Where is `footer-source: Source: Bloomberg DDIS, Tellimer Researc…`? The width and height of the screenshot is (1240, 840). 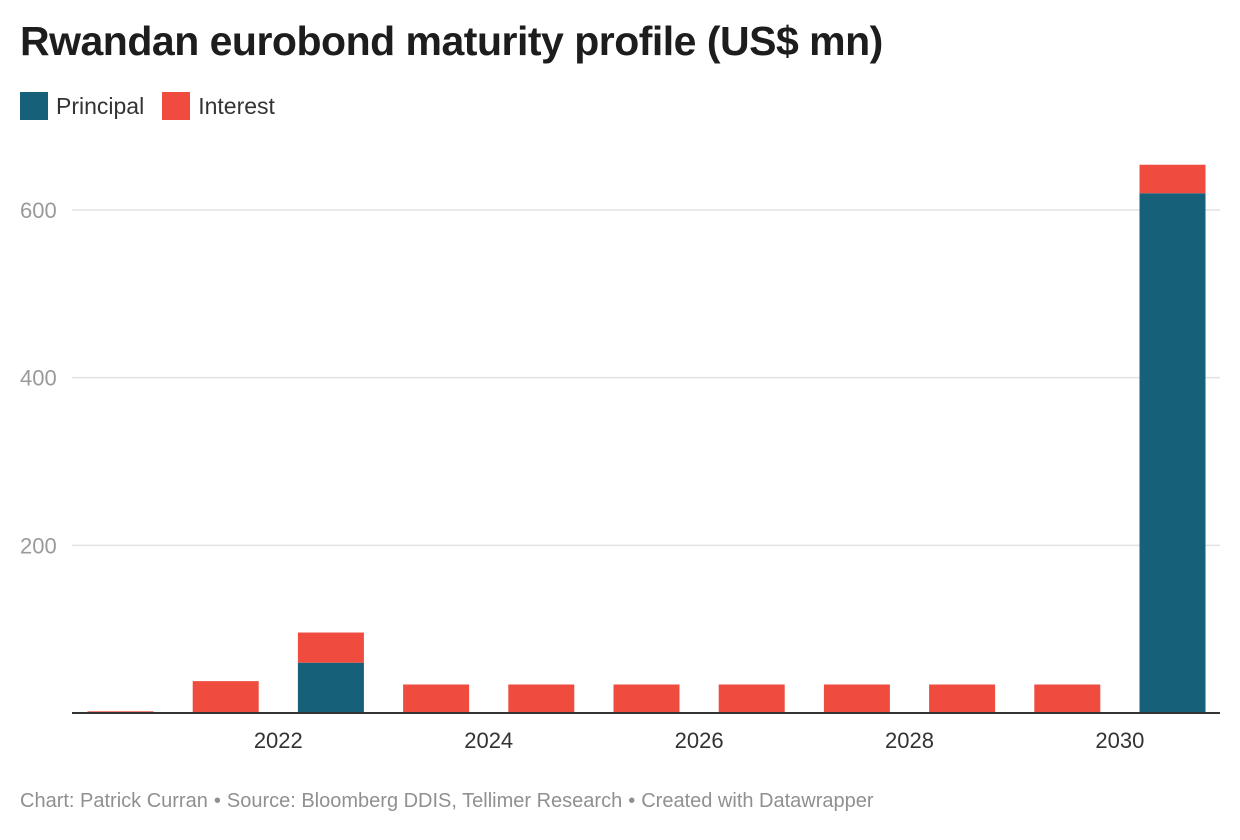
footer-source: Source: Bloomberg DDIS, Tellimer Researc… is located at coordinates (424, 801).